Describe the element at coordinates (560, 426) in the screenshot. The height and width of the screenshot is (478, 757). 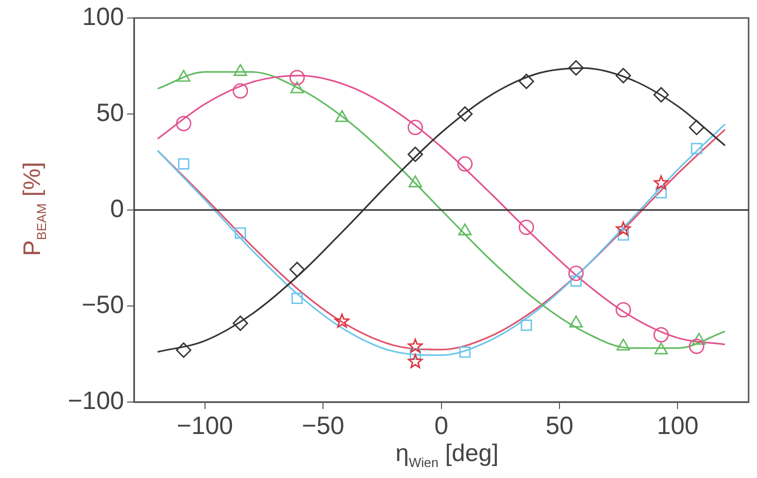
I see `x-tick-label: 50` at that location.